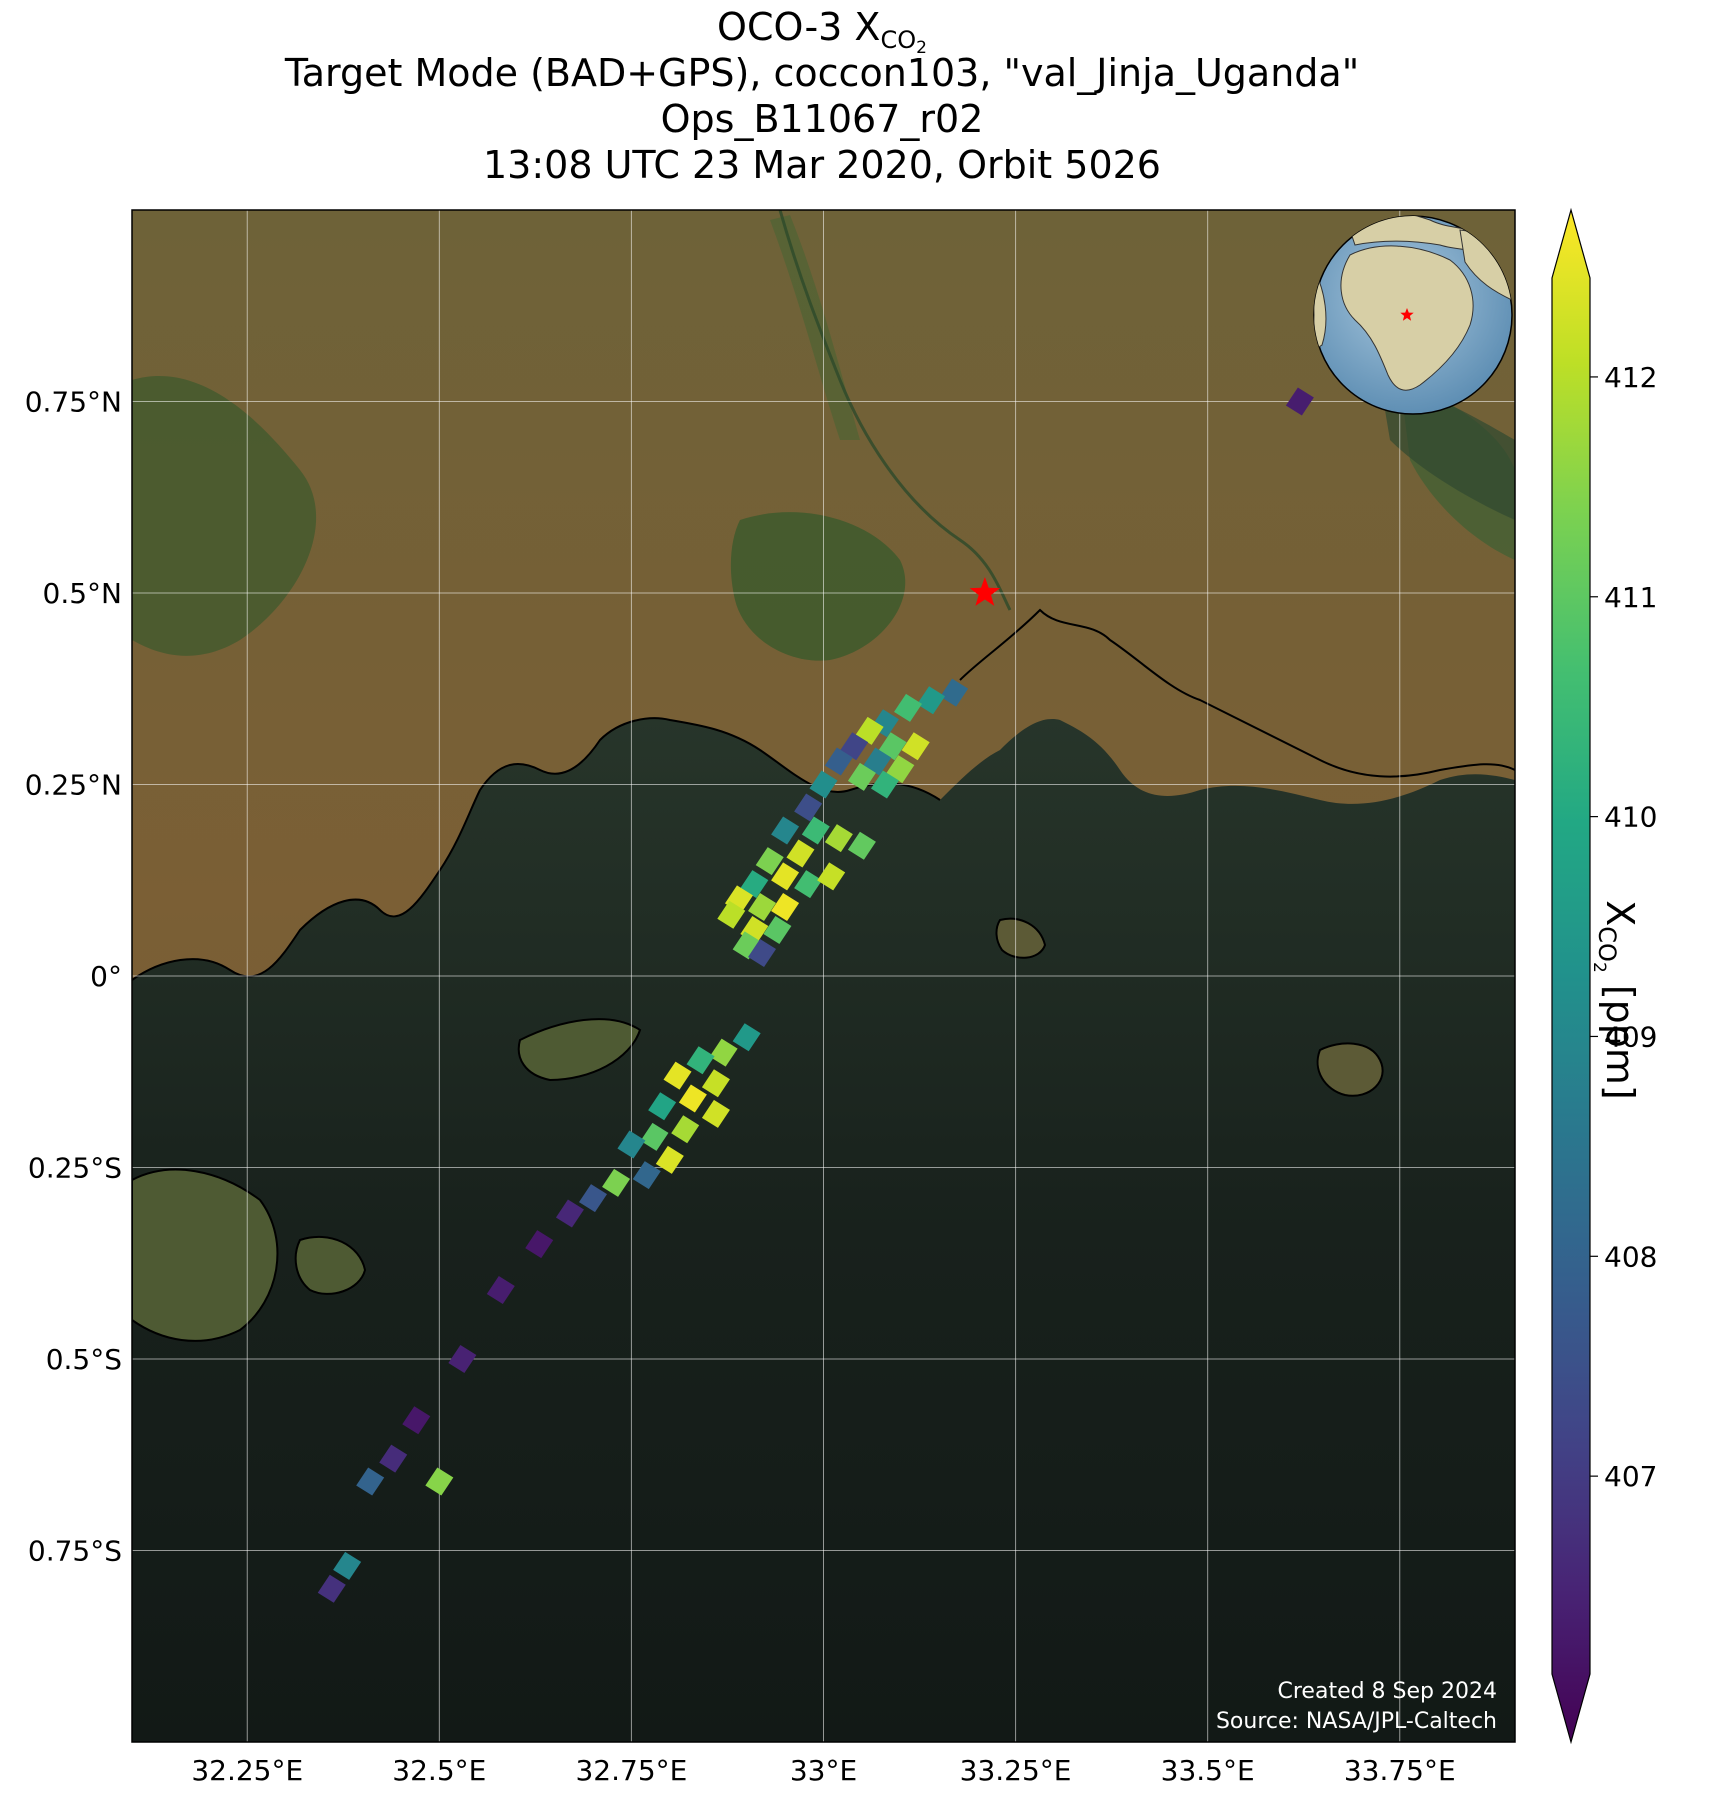 Image resolution: width=1710 pixels, height=1801 pixels. Describe the element at coordinates (82, 593) in the screenshot. I see `lat-tick-label: 0.5°N` at that location.